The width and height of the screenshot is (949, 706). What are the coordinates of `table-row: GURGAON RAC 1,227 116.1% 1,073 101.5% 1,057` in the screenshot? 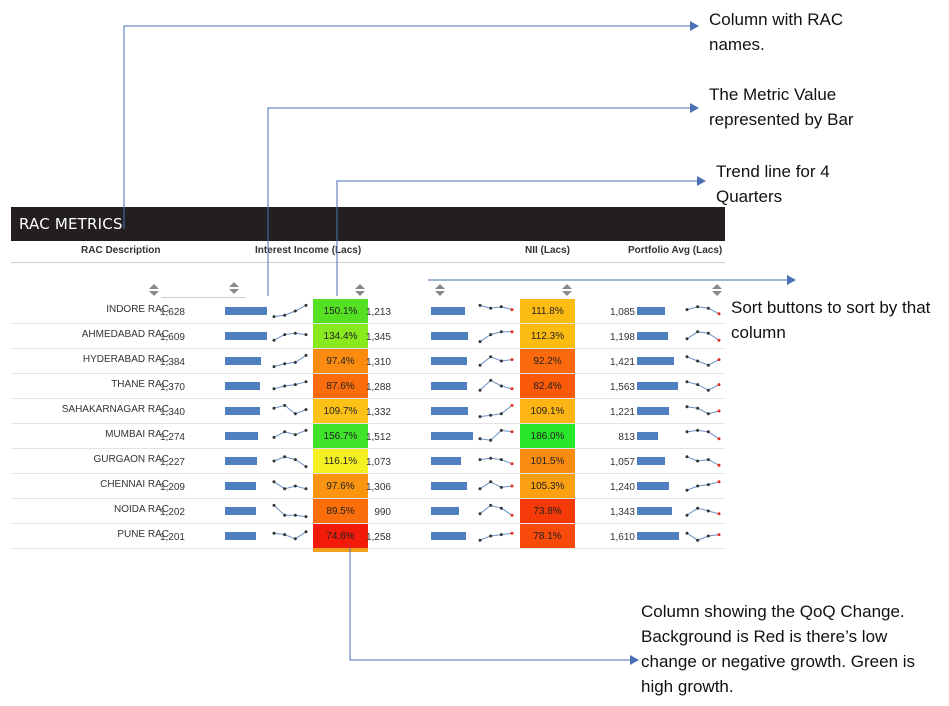 It's located at (368, 461).